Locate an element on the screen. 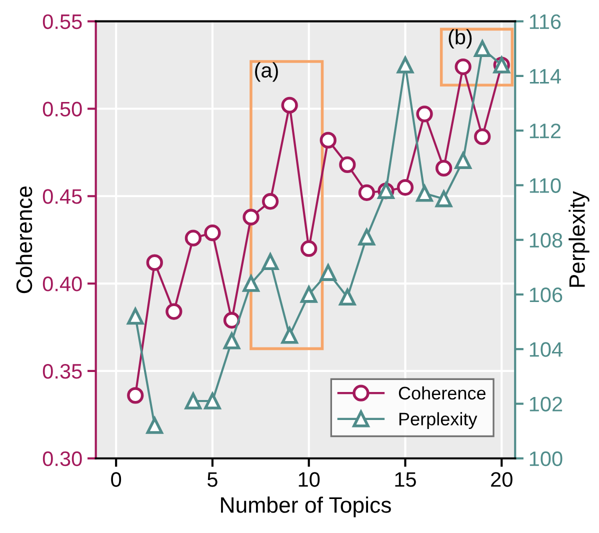  y2-tick-label: 106 is located at coordinates (546, 294).